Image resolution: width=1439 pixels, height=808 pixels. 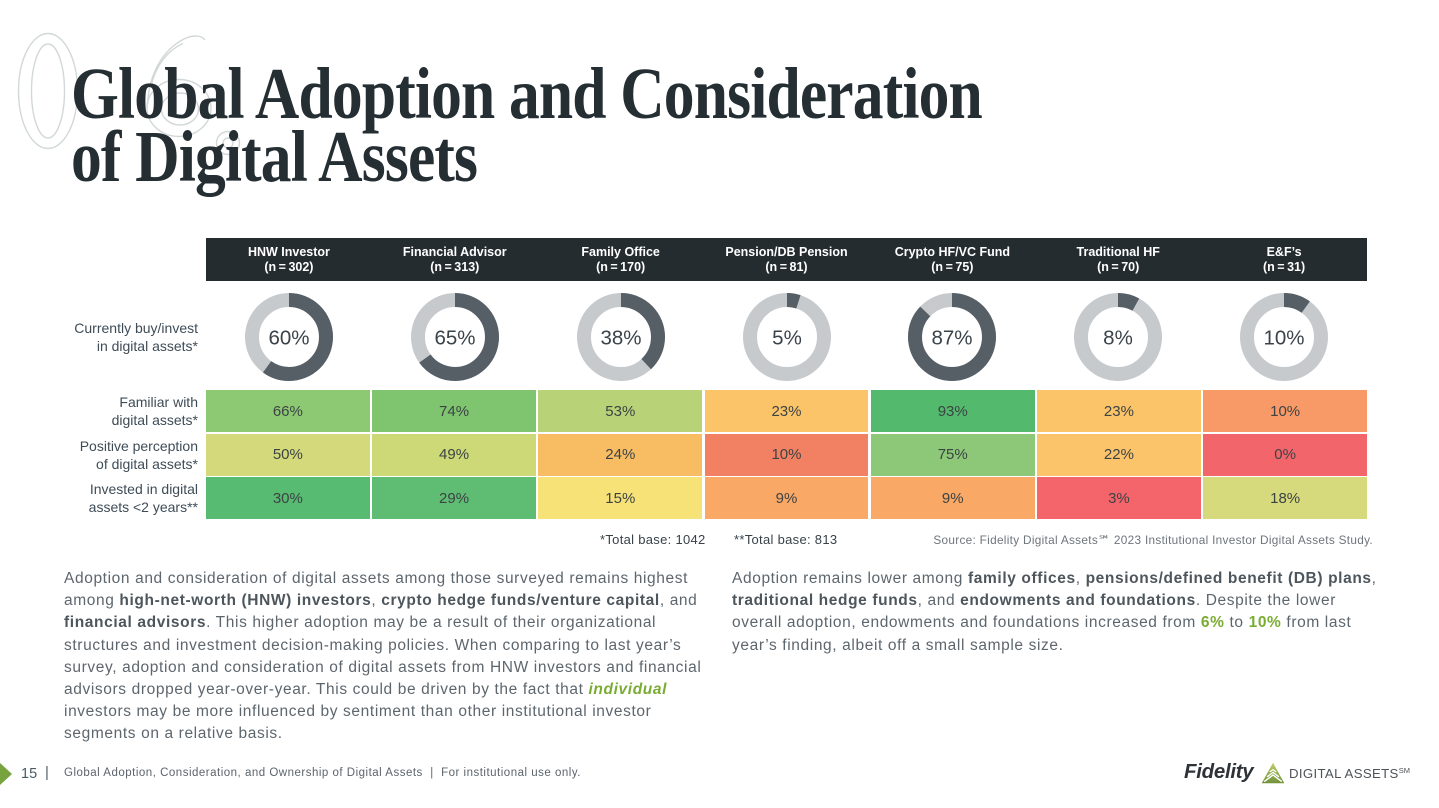 I want to click on svg-text: 65%, so click(x=454, y=338).